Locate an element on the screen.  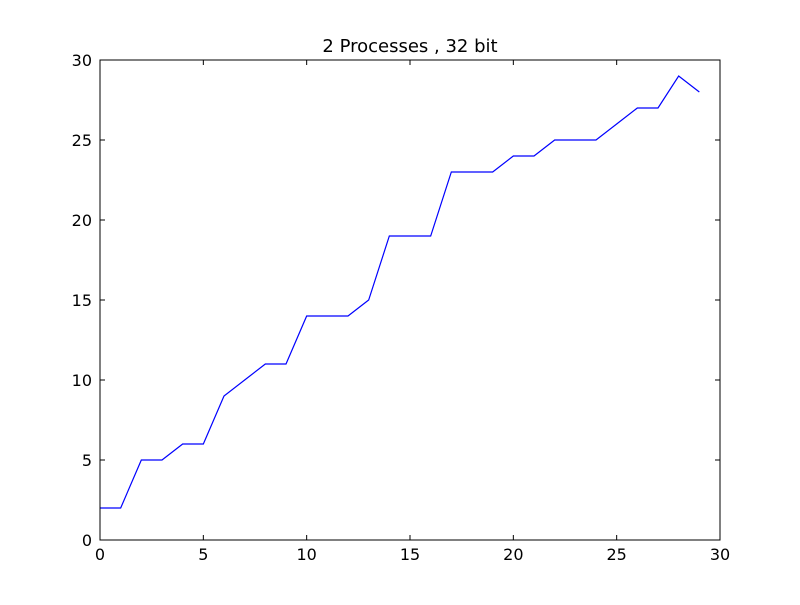
y-tick-label: 10 is located at coordinates (82, 380).